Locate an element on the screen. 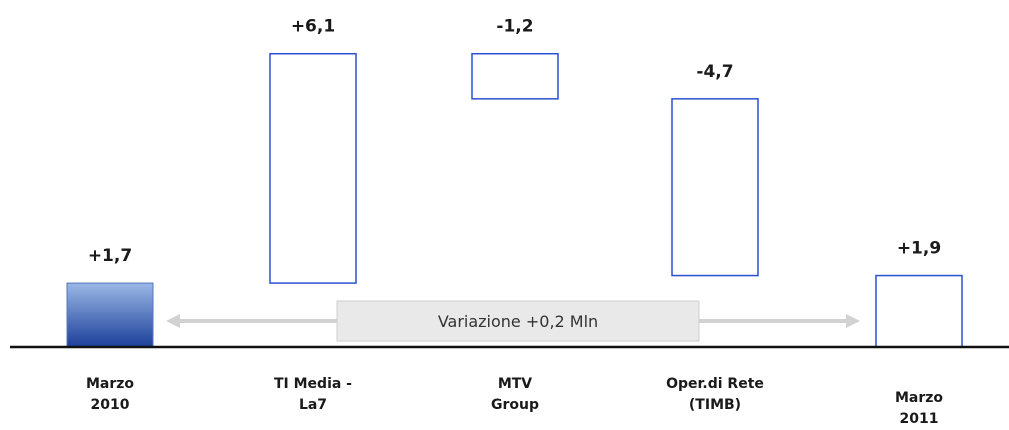 This screenshot has height=430, width=1009. variation-label: Variazione +0,2 Mln is located at coordinates (518, 321).